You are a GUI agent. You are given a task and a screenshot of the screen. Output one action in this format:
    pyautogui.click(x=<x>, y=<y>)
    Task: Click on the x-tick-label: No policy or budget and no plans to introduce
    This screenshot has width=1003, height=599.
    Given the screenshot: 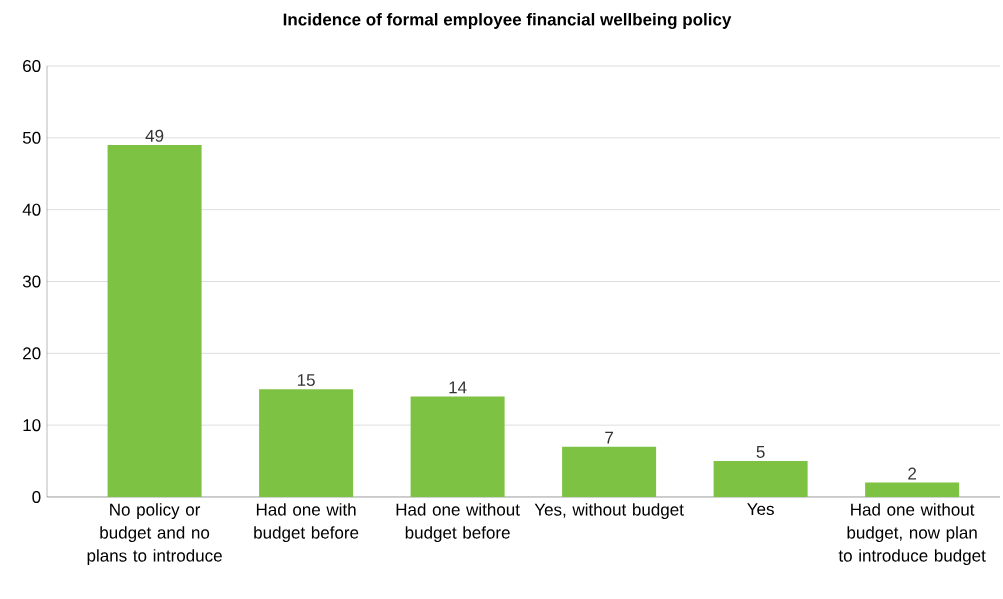 What is the action you would take?
    pyautogui.click(x=154, y=534)
    